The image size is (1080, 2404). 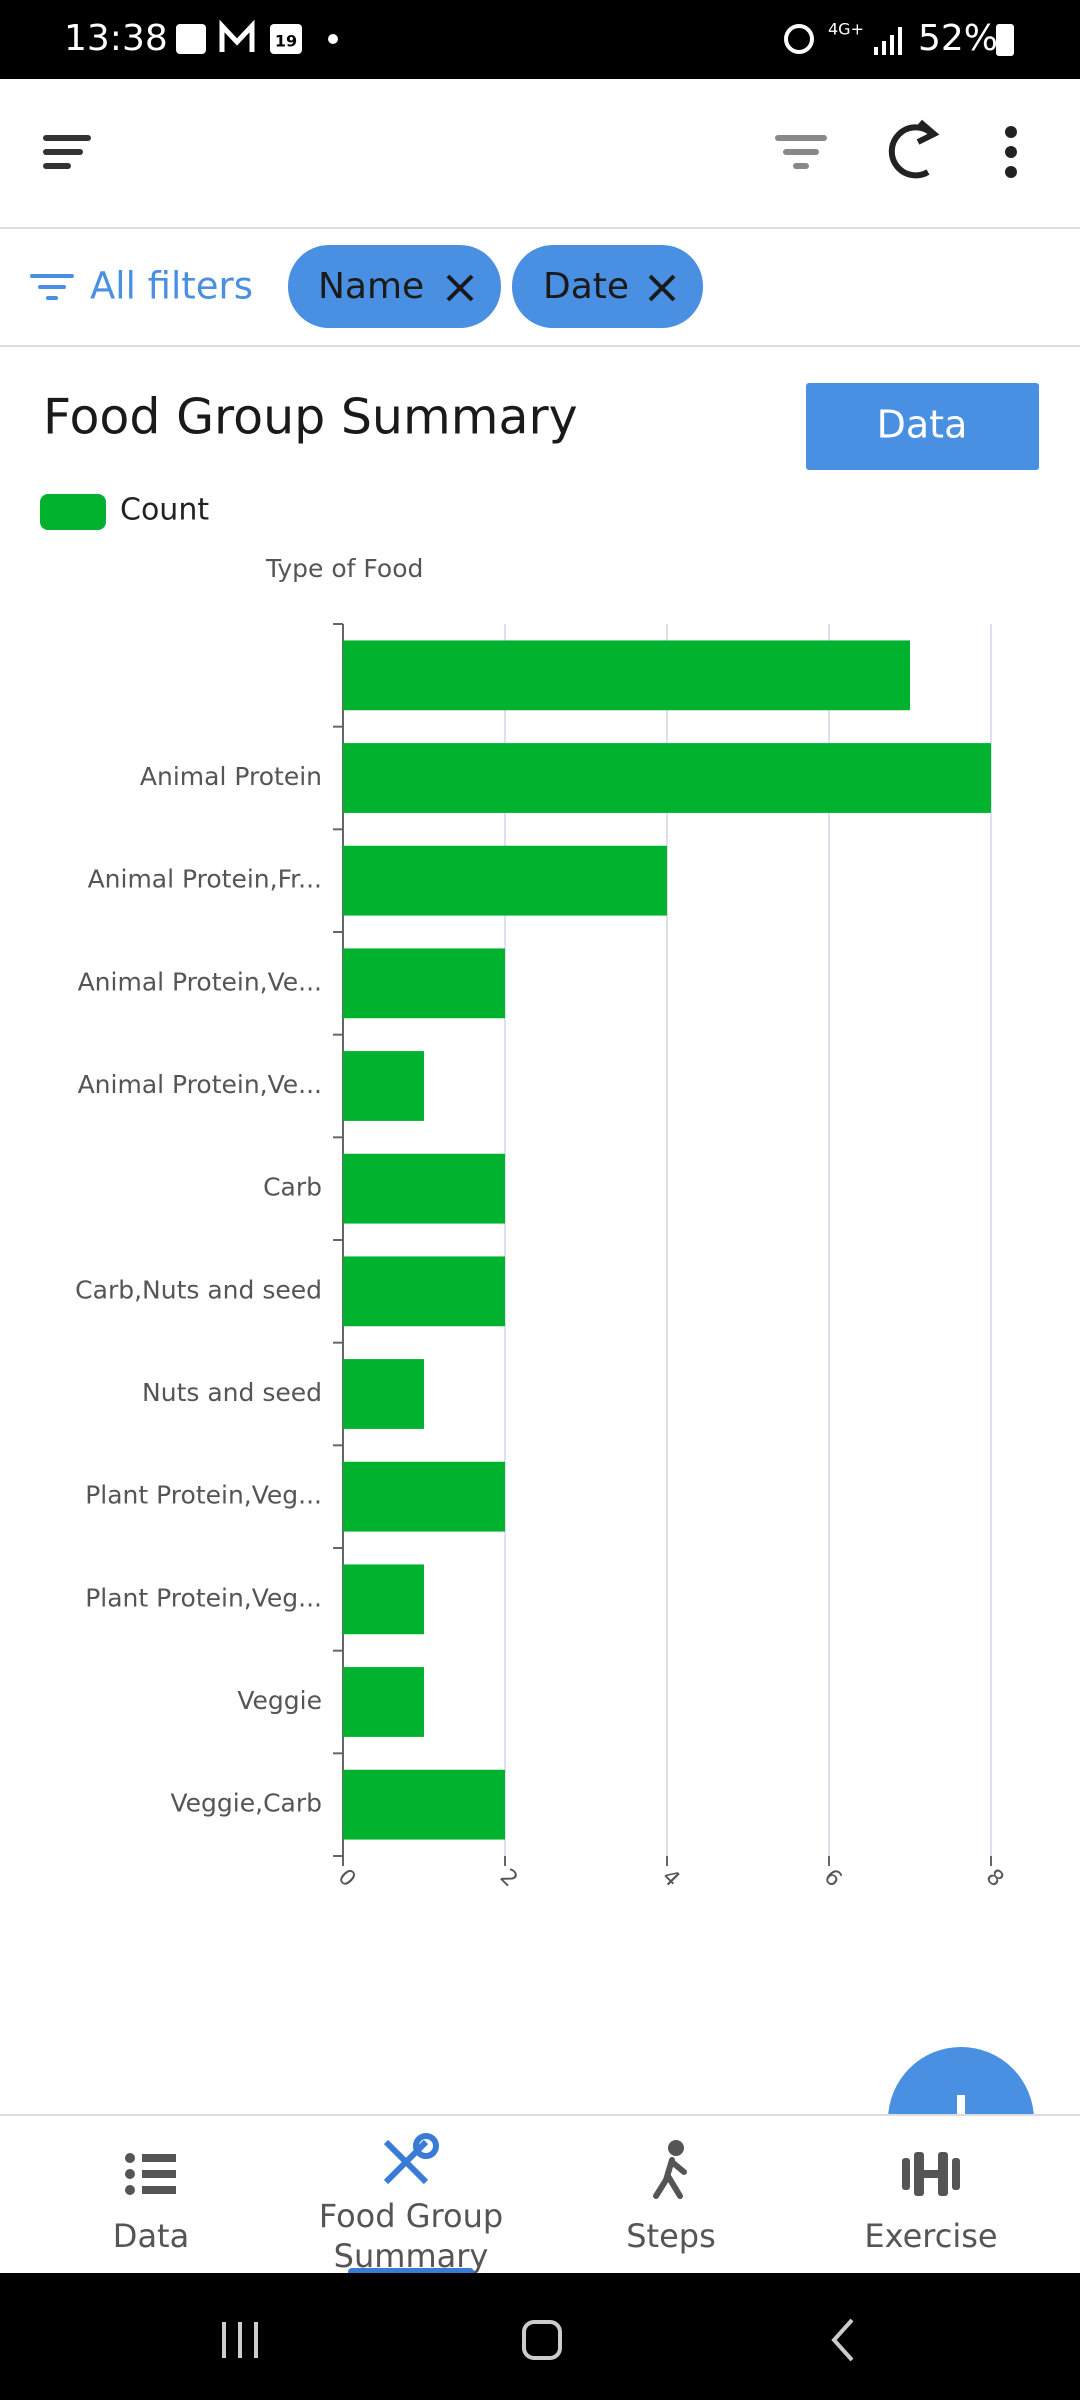 What do you see at coordinates (116, 38) in the screenshot?
I see `clock: 13:38` at bounding box center [116, 38].